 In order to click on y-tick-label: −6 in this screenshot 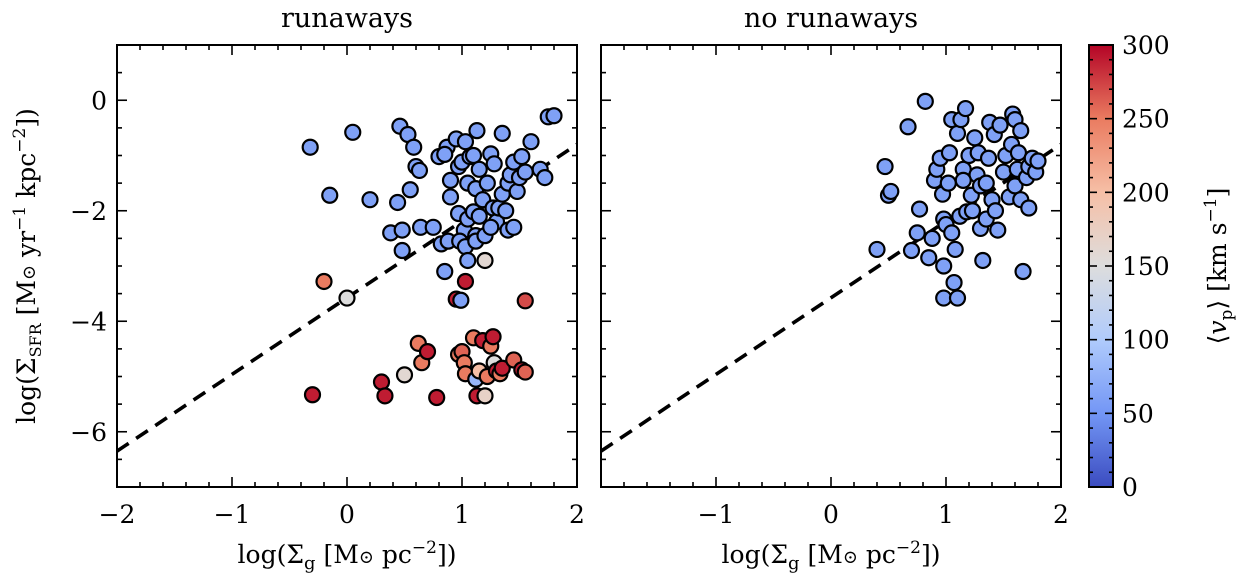, I will do `click(88, 432)`.